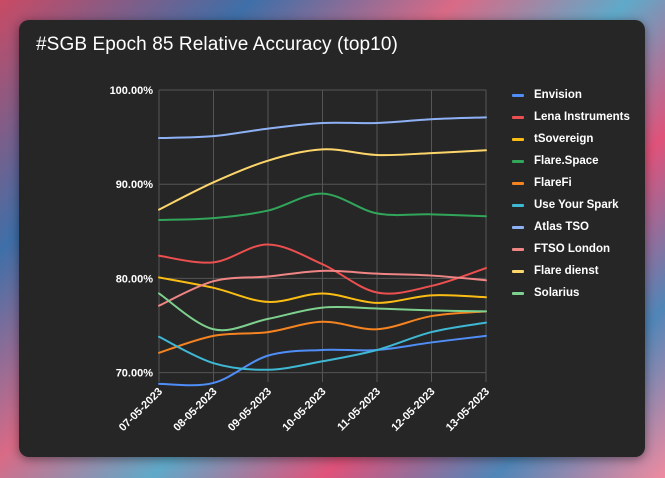 Image resolution: width=665 pixels, height=478 pixels. Describe the element at coordinates (217, 44) in the screenshot. I see `chart-title: #SGB Epoch 85 Relative Accuracy (top10)` at that location.